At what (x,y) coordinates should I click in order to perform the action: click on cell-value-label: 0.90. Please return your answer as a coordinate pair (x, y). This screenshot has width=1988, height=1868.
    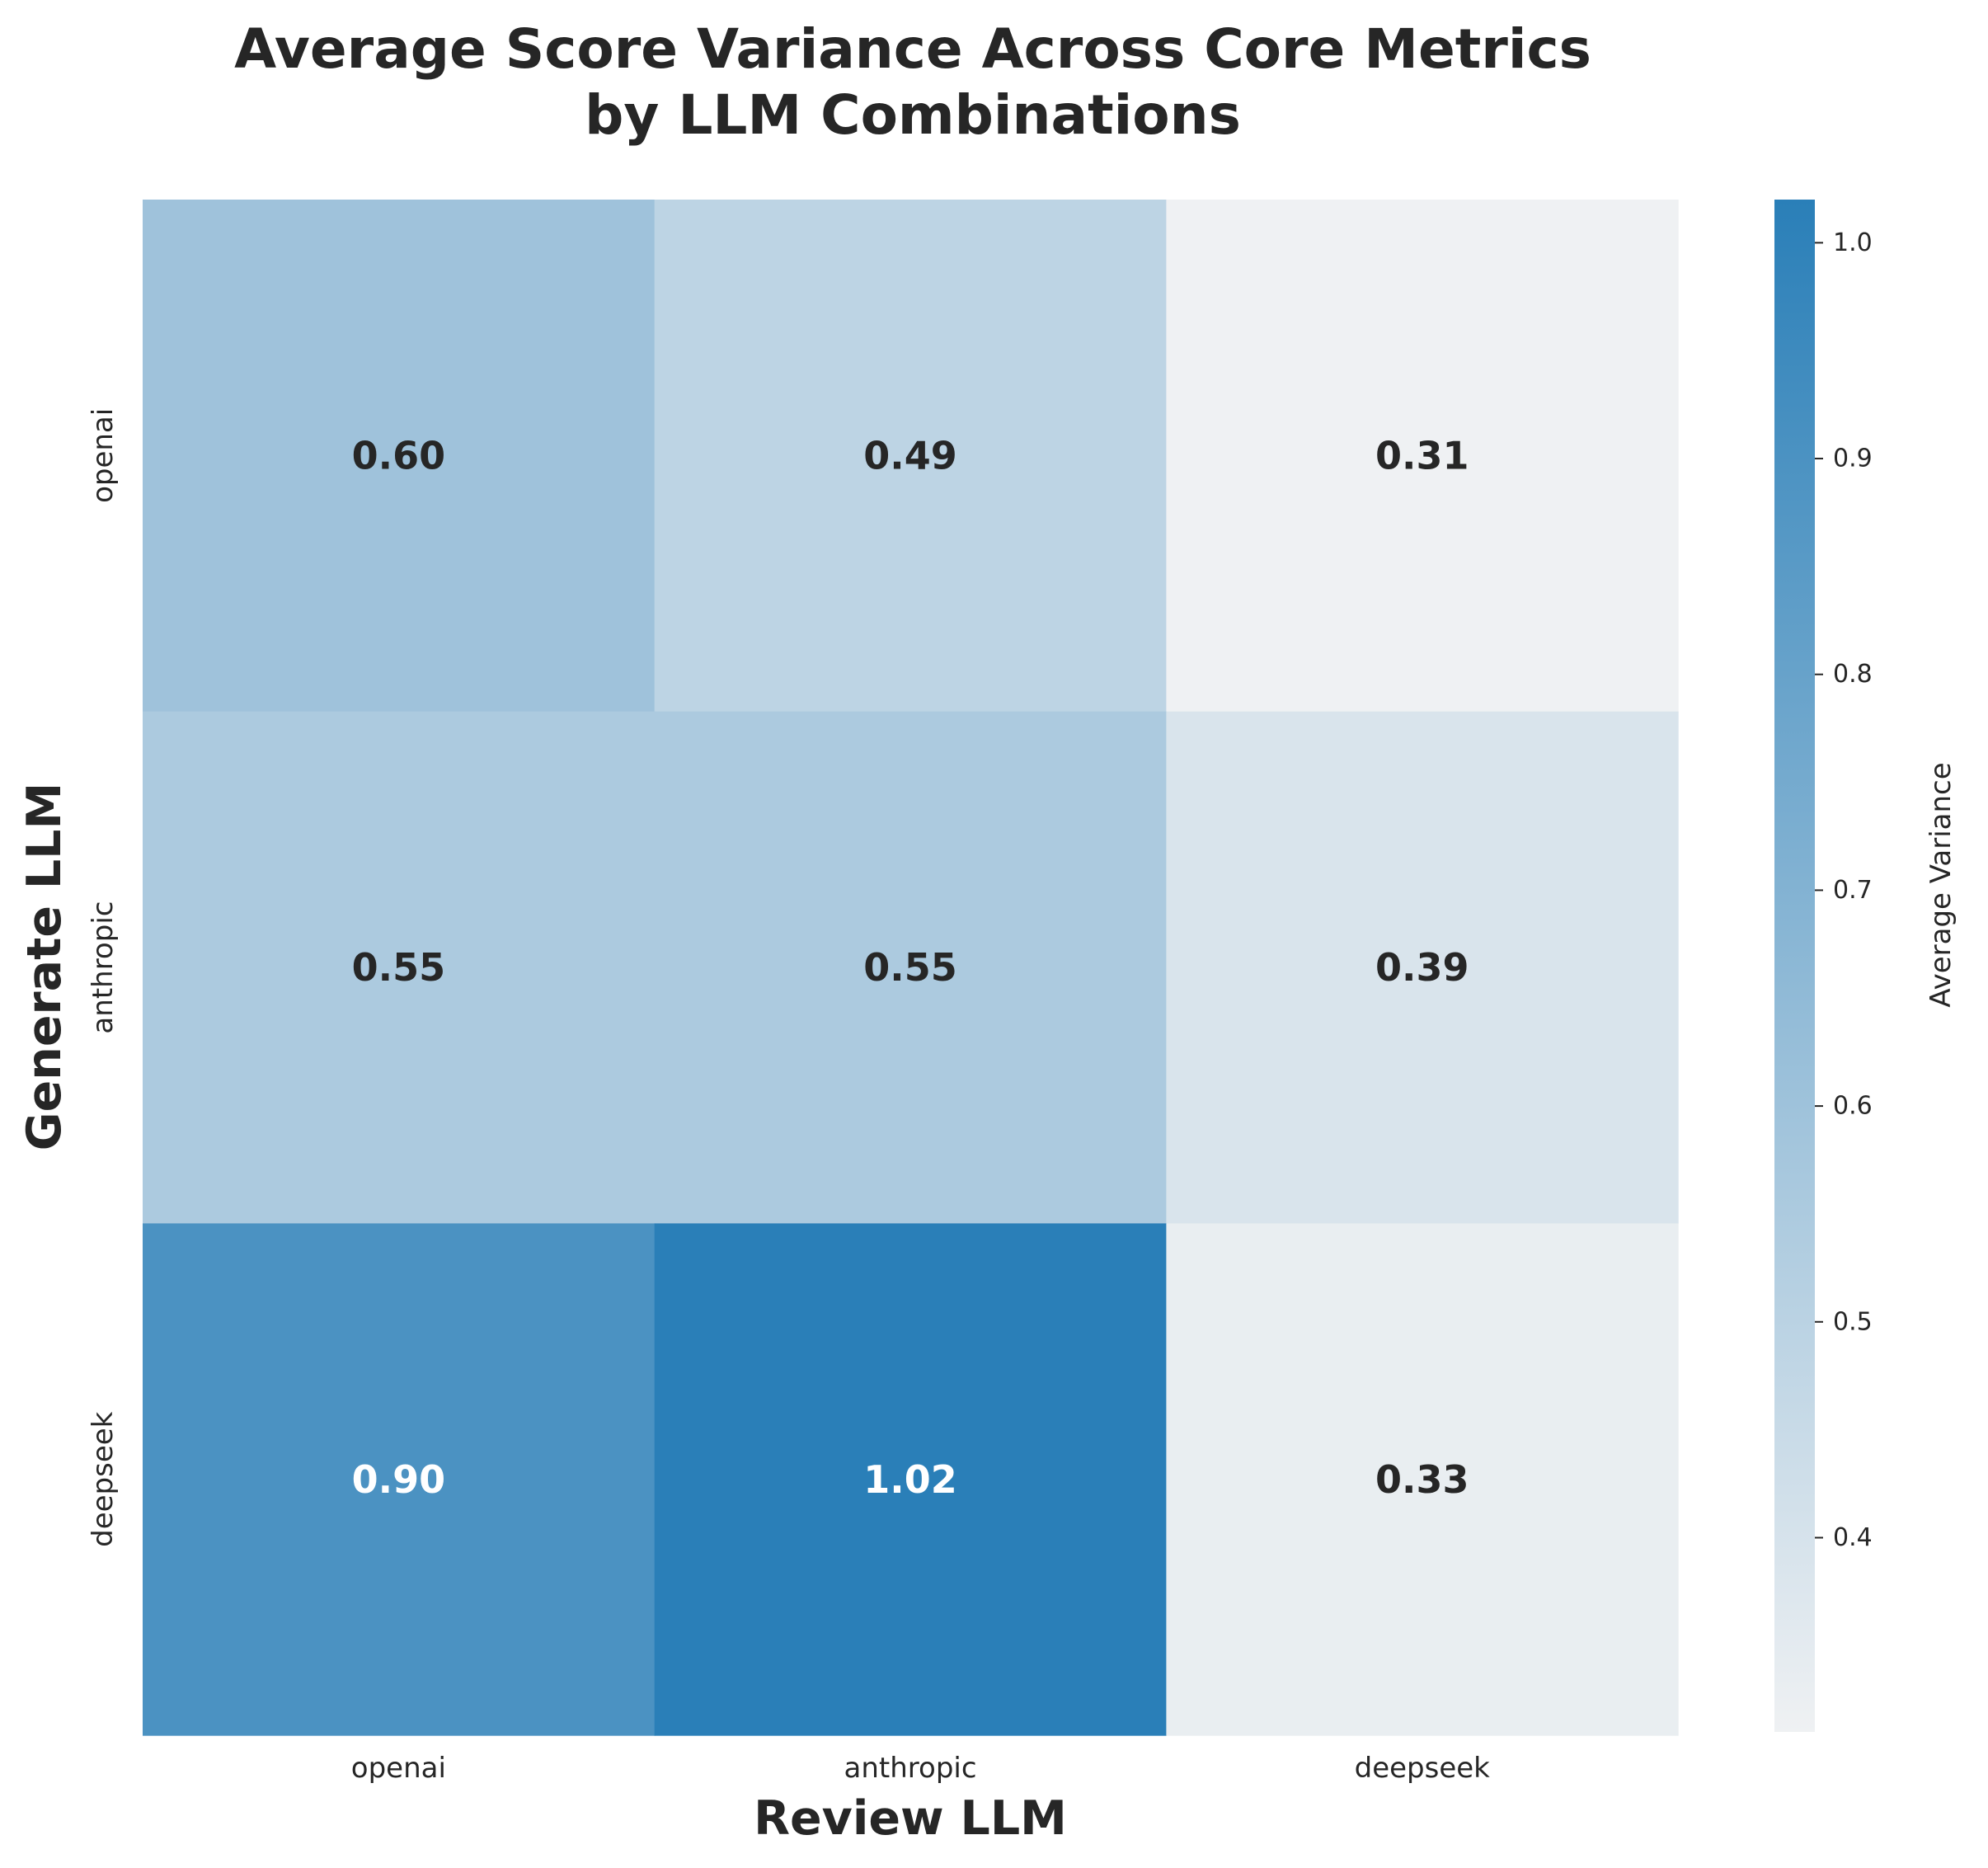
    Looking at the image, I should click on (399, 1479).